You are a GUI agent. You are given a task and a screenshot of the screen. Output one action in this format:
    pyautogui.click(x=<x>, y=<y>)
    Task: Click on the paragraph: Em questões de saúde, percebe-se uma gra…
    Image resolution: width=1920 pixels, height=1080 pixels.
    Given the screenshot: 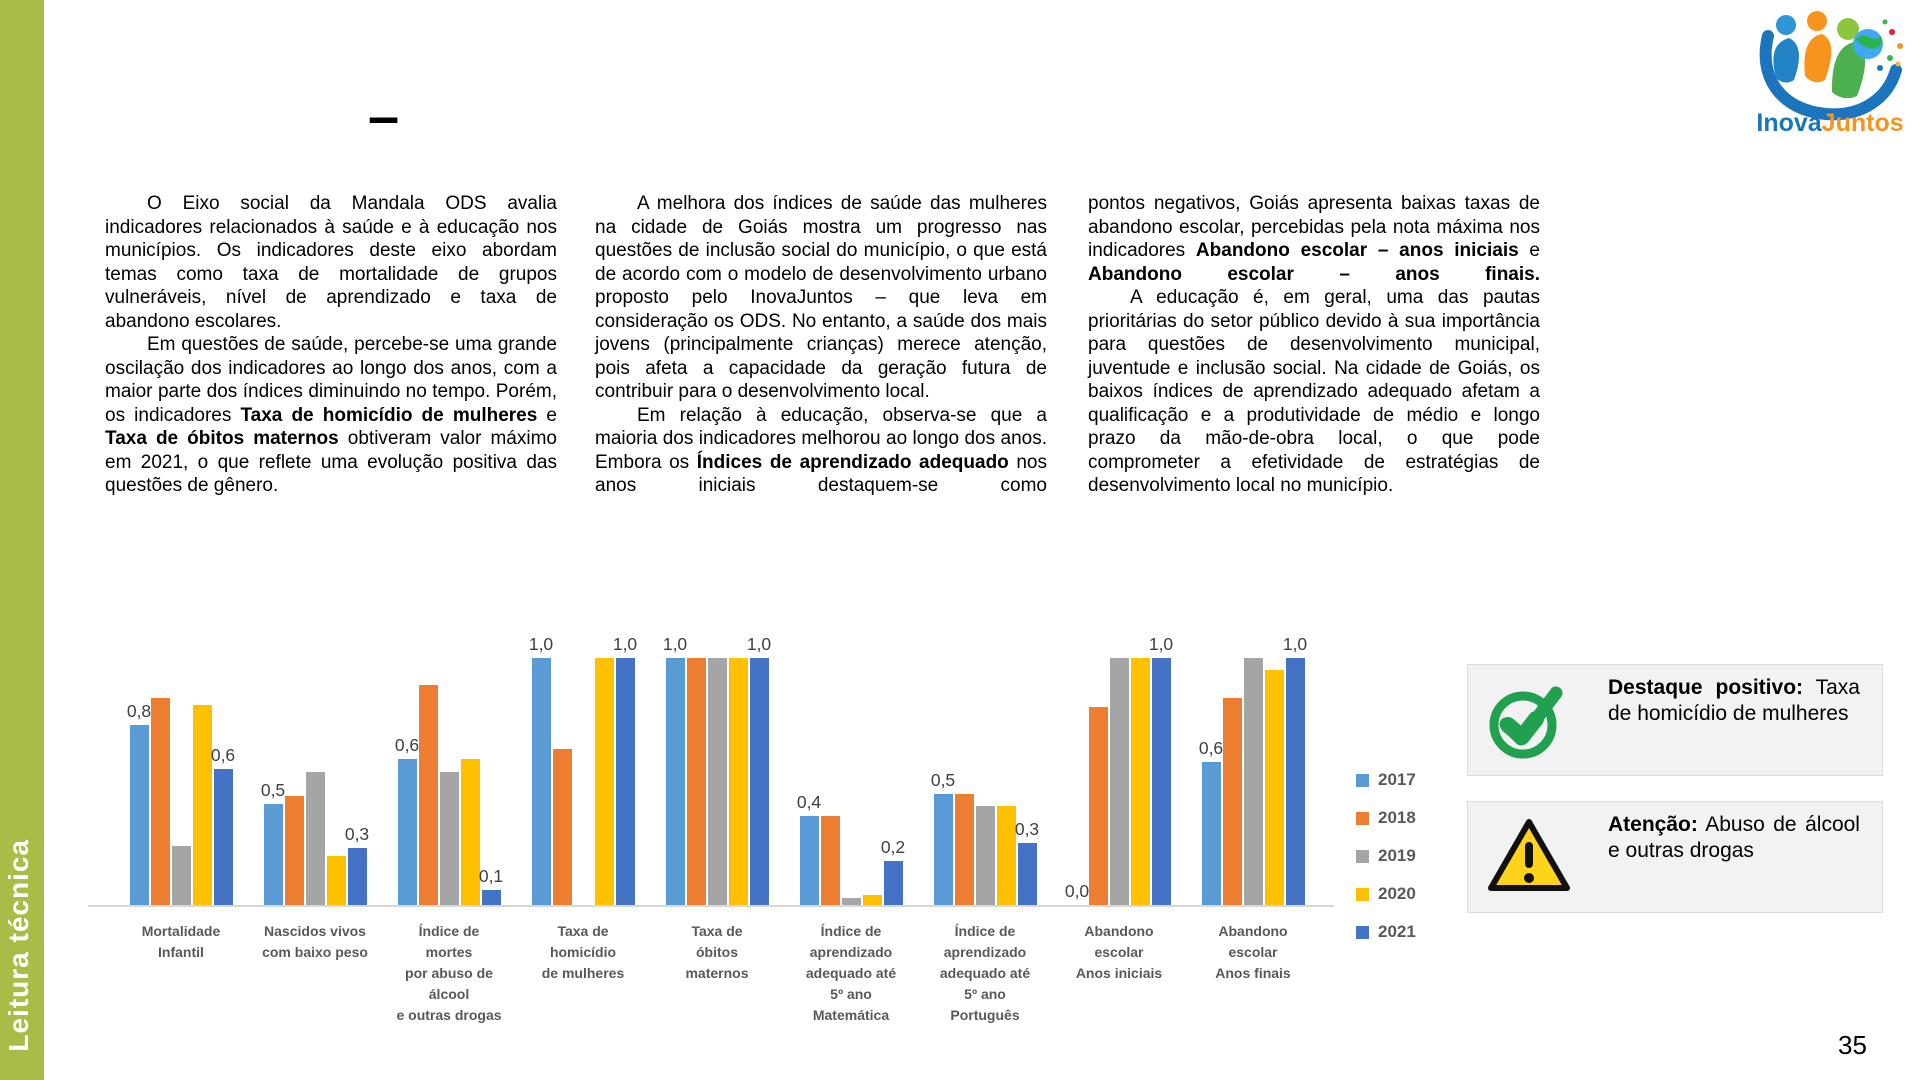 What is the action you would take?
    pyautogui.click(x=331, y=415)
    